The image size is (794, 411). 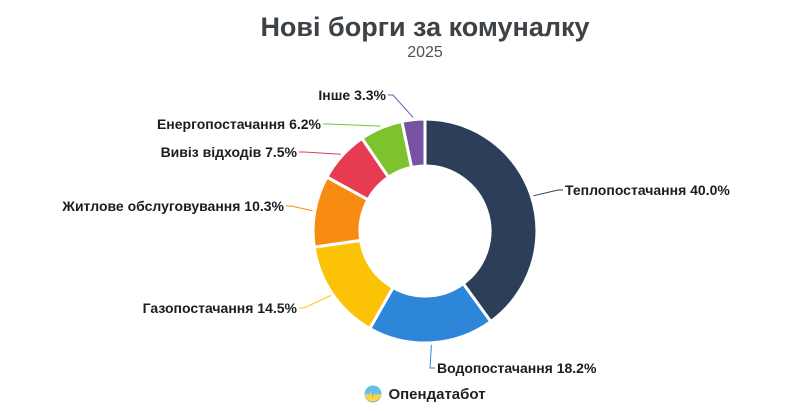 I want to click on slice-label-0: Теплопостачання 40.0%, so click(x=647, y=190).